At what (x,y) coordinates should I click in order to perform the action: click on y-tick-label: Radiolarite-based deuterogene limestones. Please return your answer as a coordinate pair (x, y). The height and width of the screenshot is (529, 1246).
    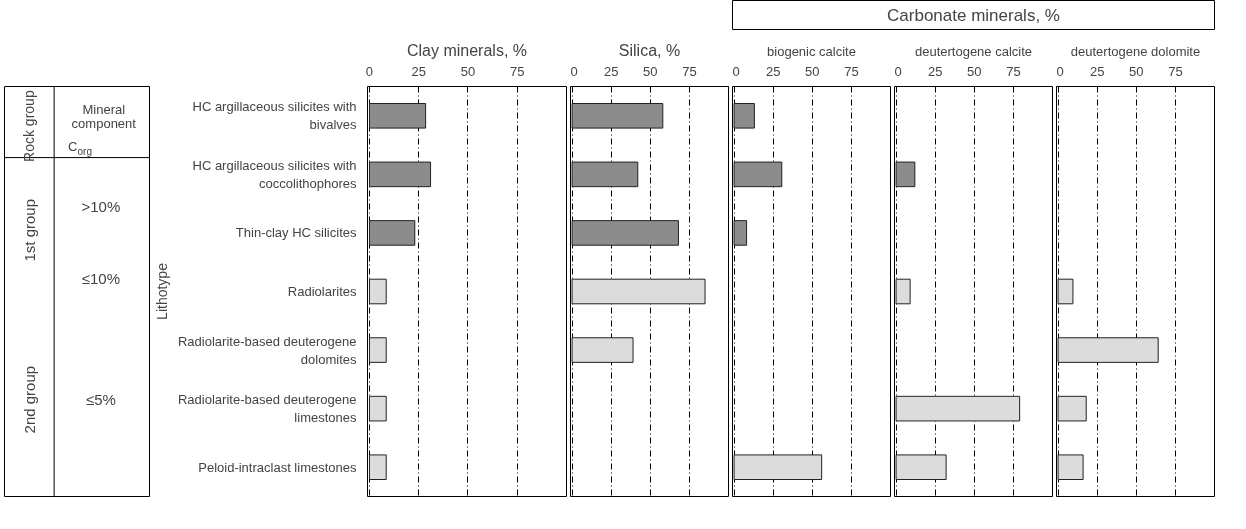
    Looking at the image, I should click on (267, 409).